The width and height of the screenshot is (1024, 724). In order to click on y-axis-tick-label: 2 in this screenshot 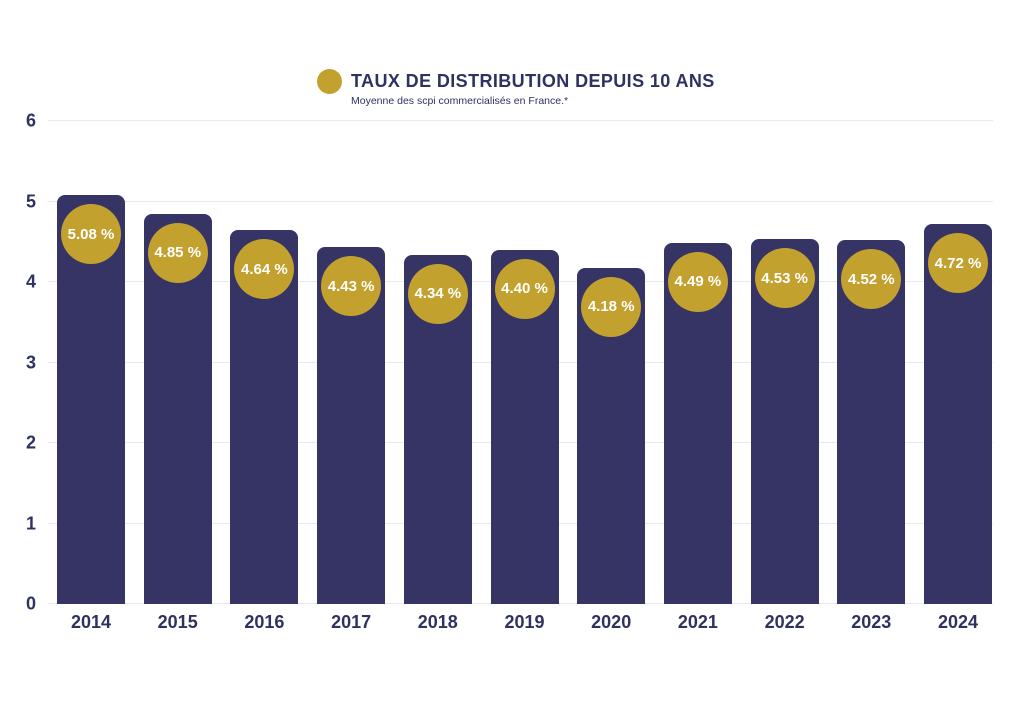, I will do `click(31, 442)`.